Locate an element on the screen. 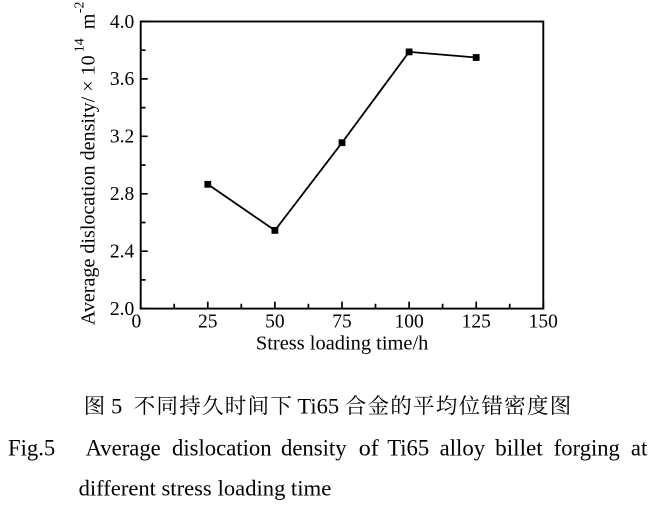  svg-text: 2.4 is located at coordinates (122, 252).